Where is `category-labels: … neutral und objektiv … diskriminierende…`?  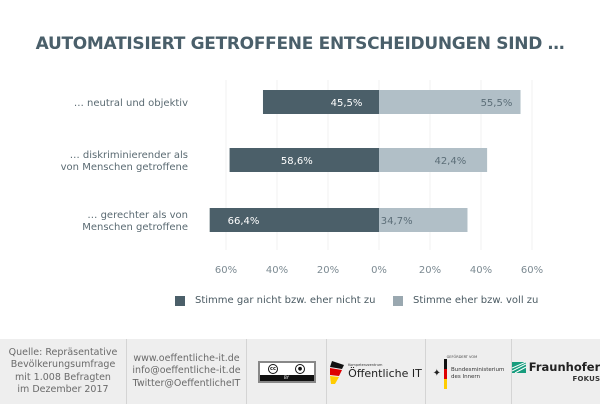
category-labels: … neutral und objektiv … diskriminierende… is located at coordinates (124, 165).